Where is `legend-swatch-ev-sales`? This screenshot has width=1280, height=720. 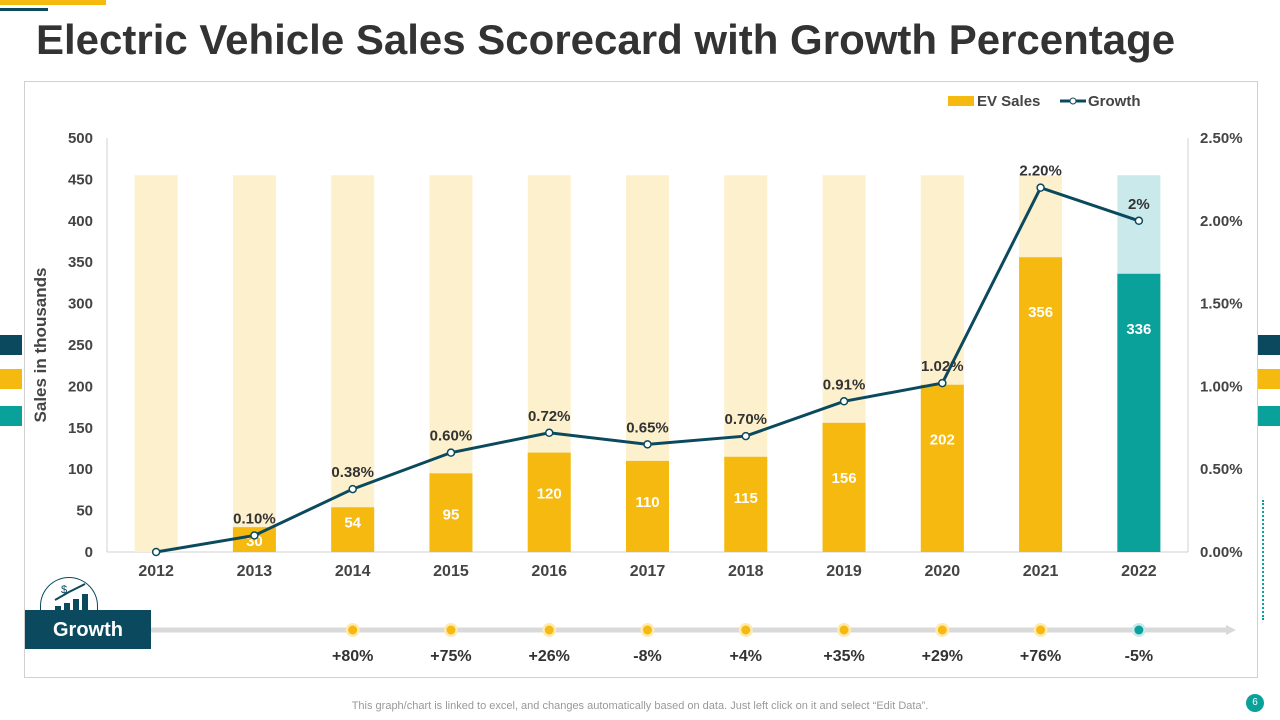
legend-swatch-ev-sales is located at coordinates (961, 101).